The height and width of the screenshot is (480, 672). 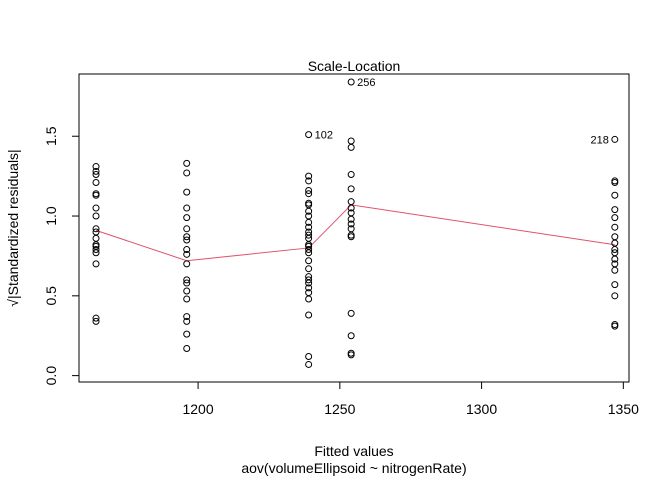 I want to click on chart-title: Scale-Location, so click(x=354, y=66).